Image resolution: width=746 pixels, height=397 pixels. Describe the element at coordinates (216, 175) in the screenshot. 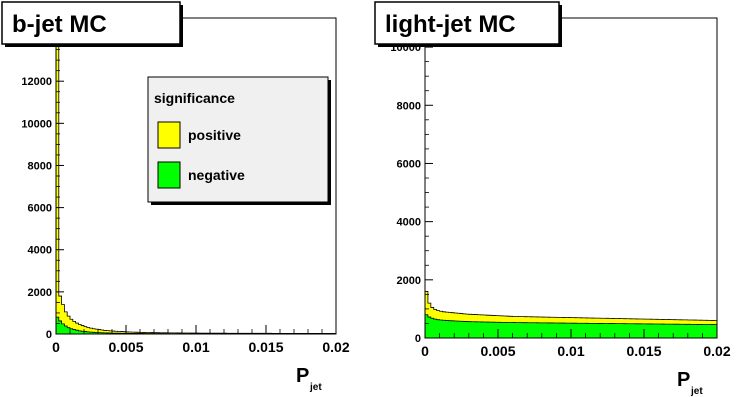

I see `legend-label-1: negative` at that location.